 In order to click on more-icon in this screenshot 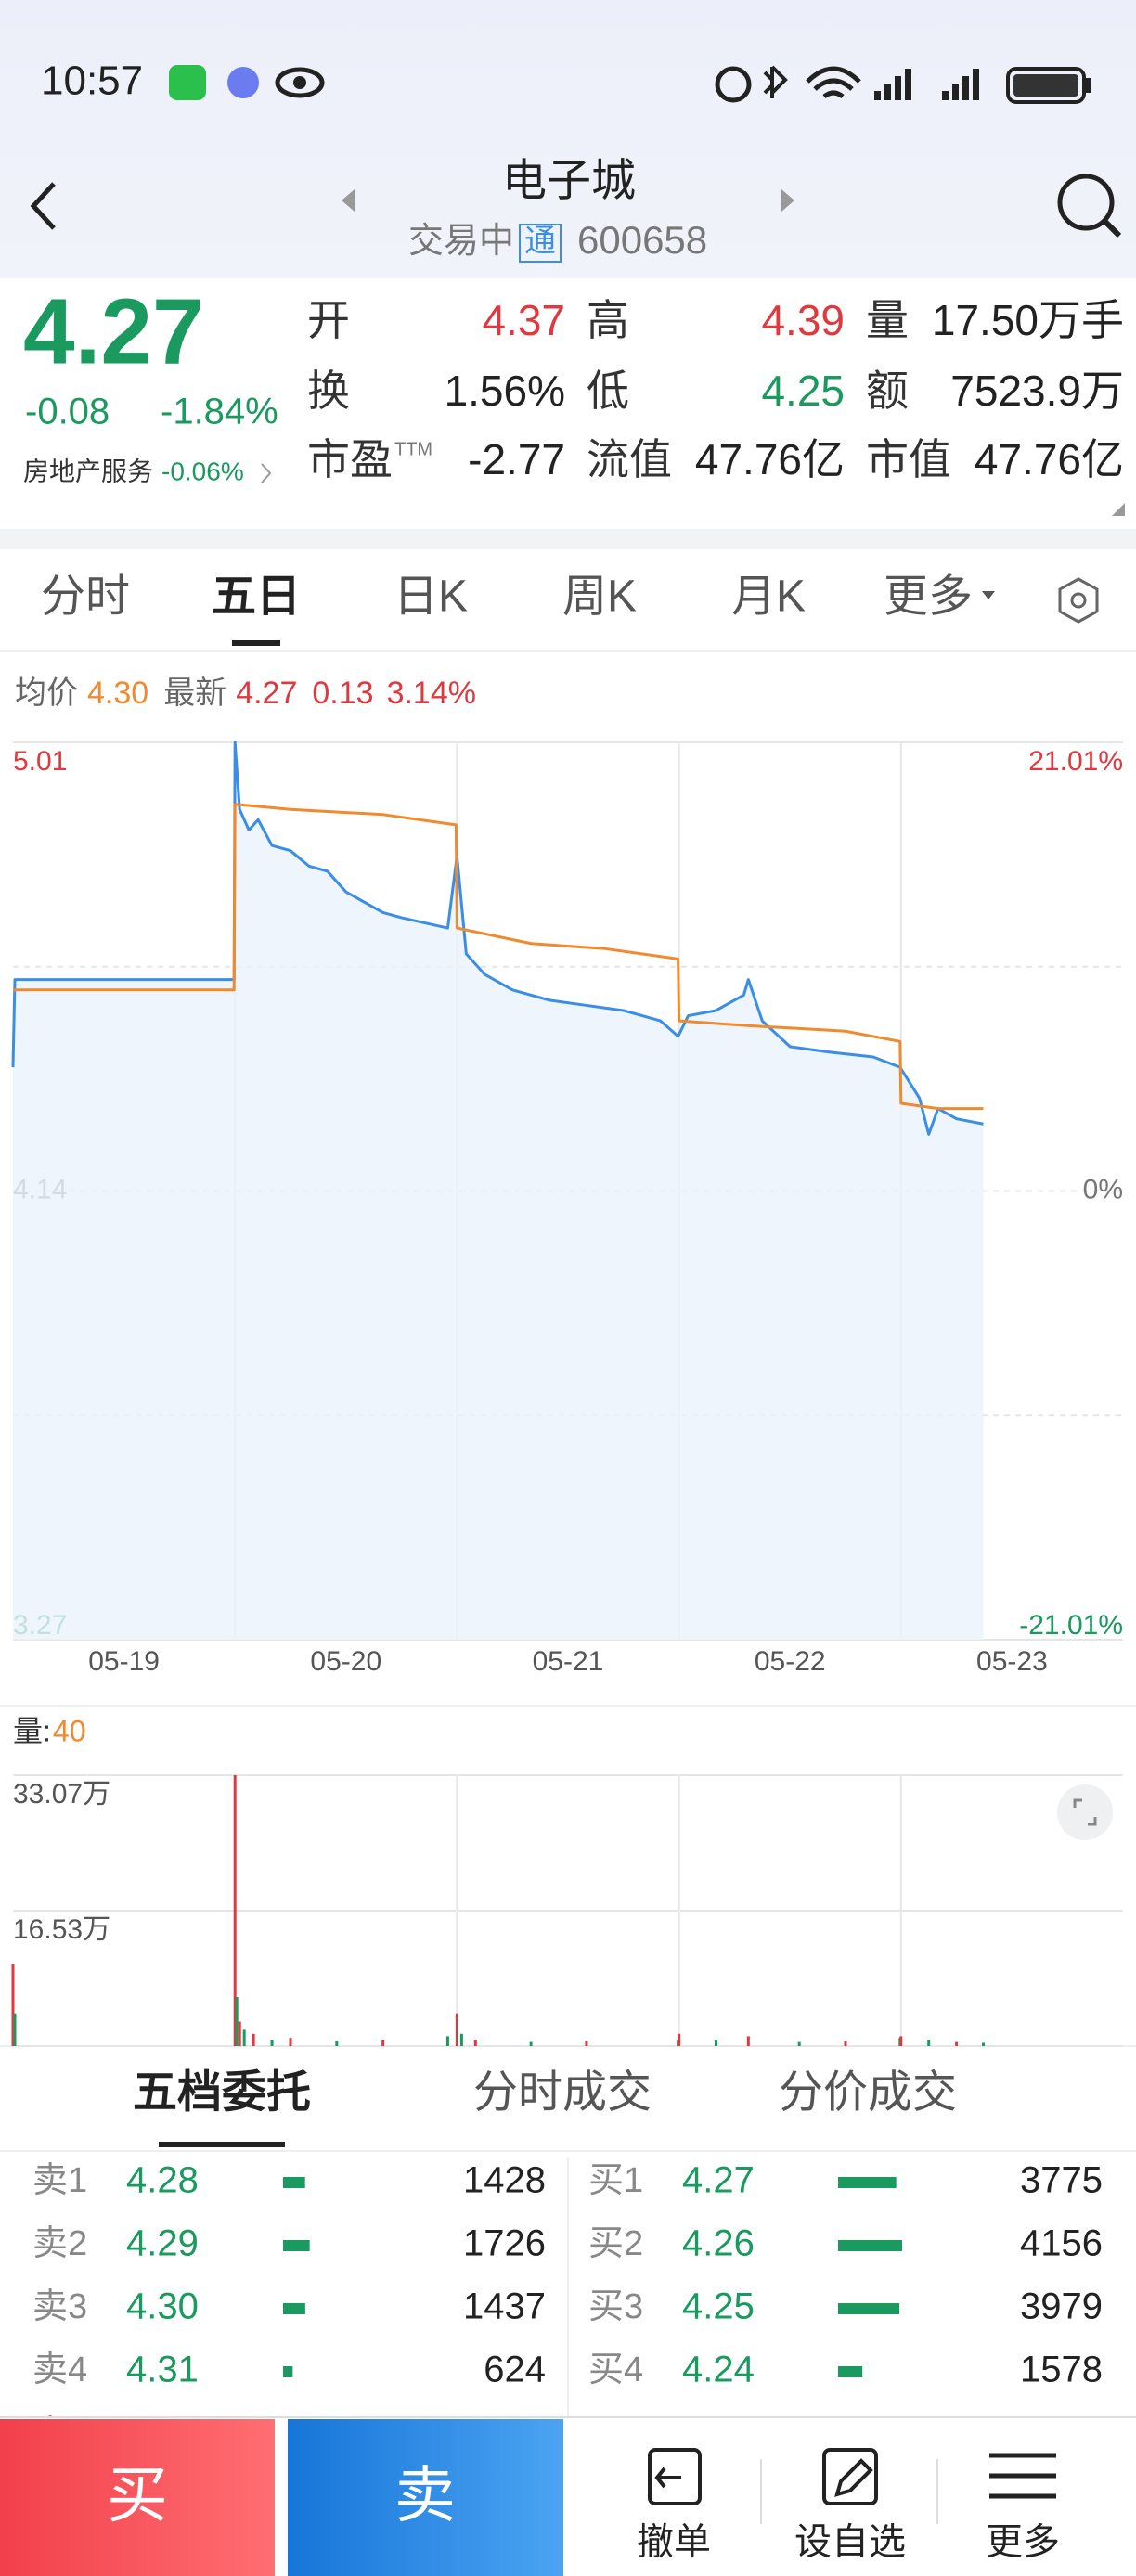, I will do `click(1022, 2476)`.